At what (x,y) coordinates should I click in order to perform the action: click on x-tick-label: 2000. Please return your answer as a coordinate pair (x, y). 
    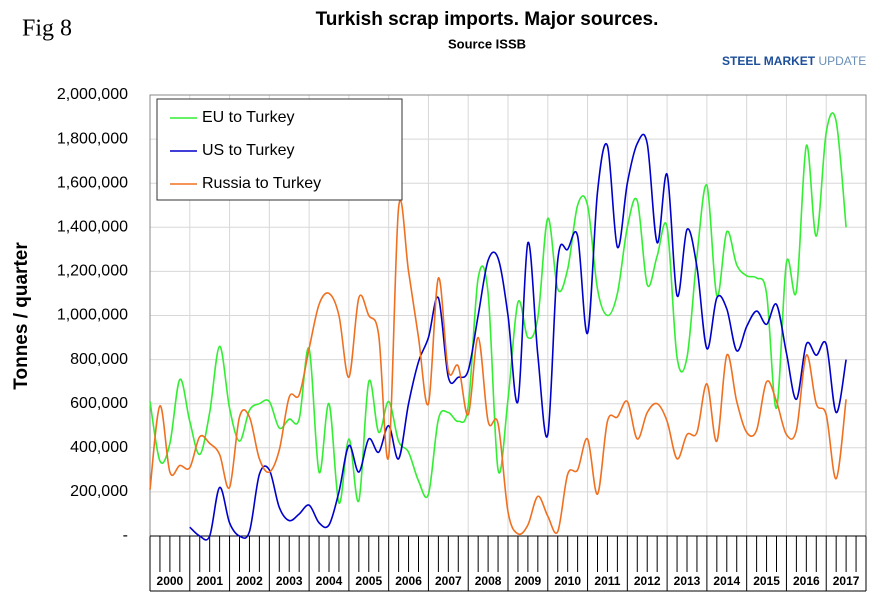
    Looking at the image, I should click on (170, 581).